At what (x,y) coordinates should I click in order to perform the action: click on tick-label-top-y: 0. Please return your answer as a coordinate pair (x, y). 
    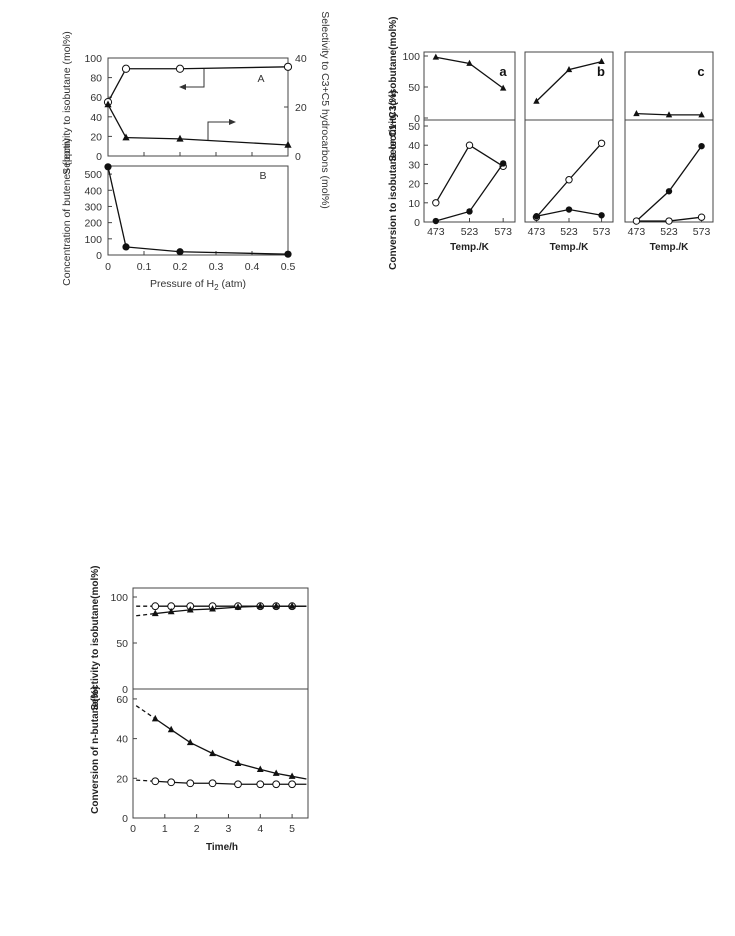
    Looking at the image, I should click on (417, 119).